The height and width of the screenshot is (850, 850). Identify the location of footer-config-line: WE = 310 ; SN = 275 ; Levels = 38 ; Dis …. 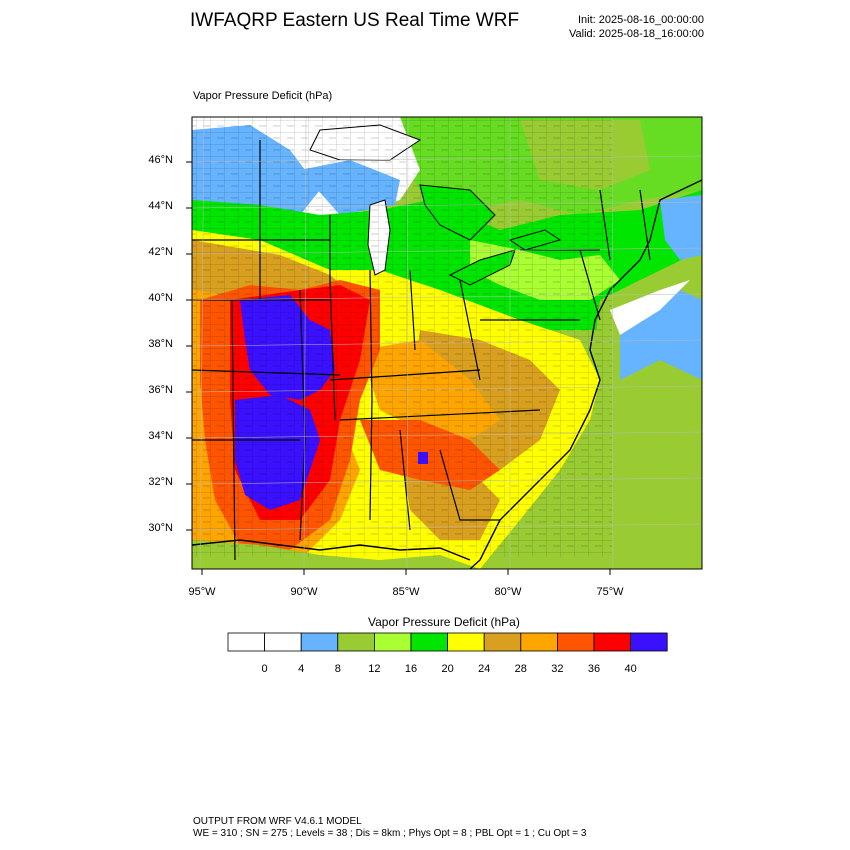
(390, 833).